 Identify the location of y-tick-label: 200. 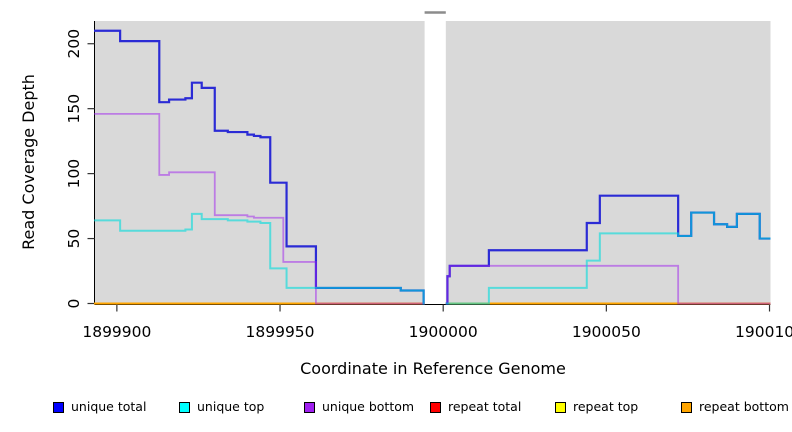
(74, 44).